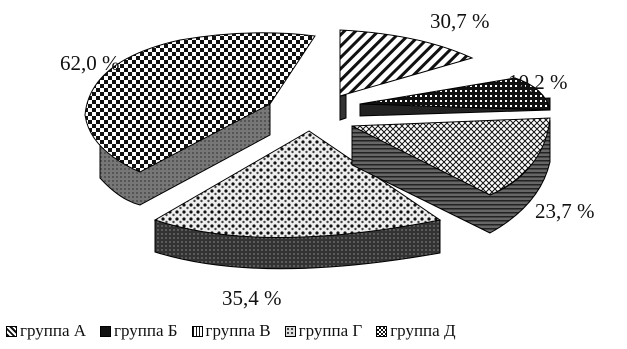 The image size is (627, 349). I want to click on slice-a-side, so click(343, 107).